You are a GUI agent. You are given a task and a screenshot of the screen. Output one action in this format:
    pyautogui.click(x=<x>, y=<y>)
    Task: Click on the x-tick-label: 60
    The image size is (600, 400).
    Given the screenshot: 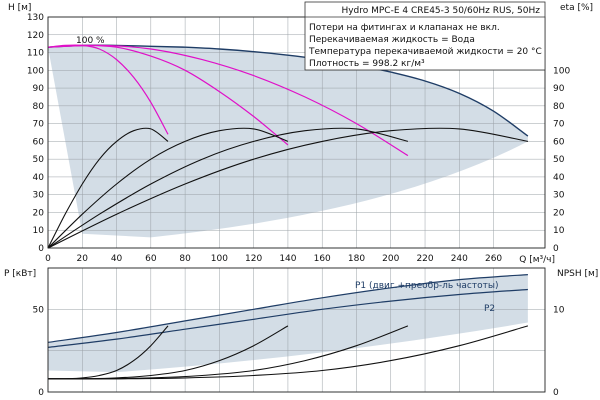 What is the action you would take?
    pyautogui.click(x=151, y=259)
    